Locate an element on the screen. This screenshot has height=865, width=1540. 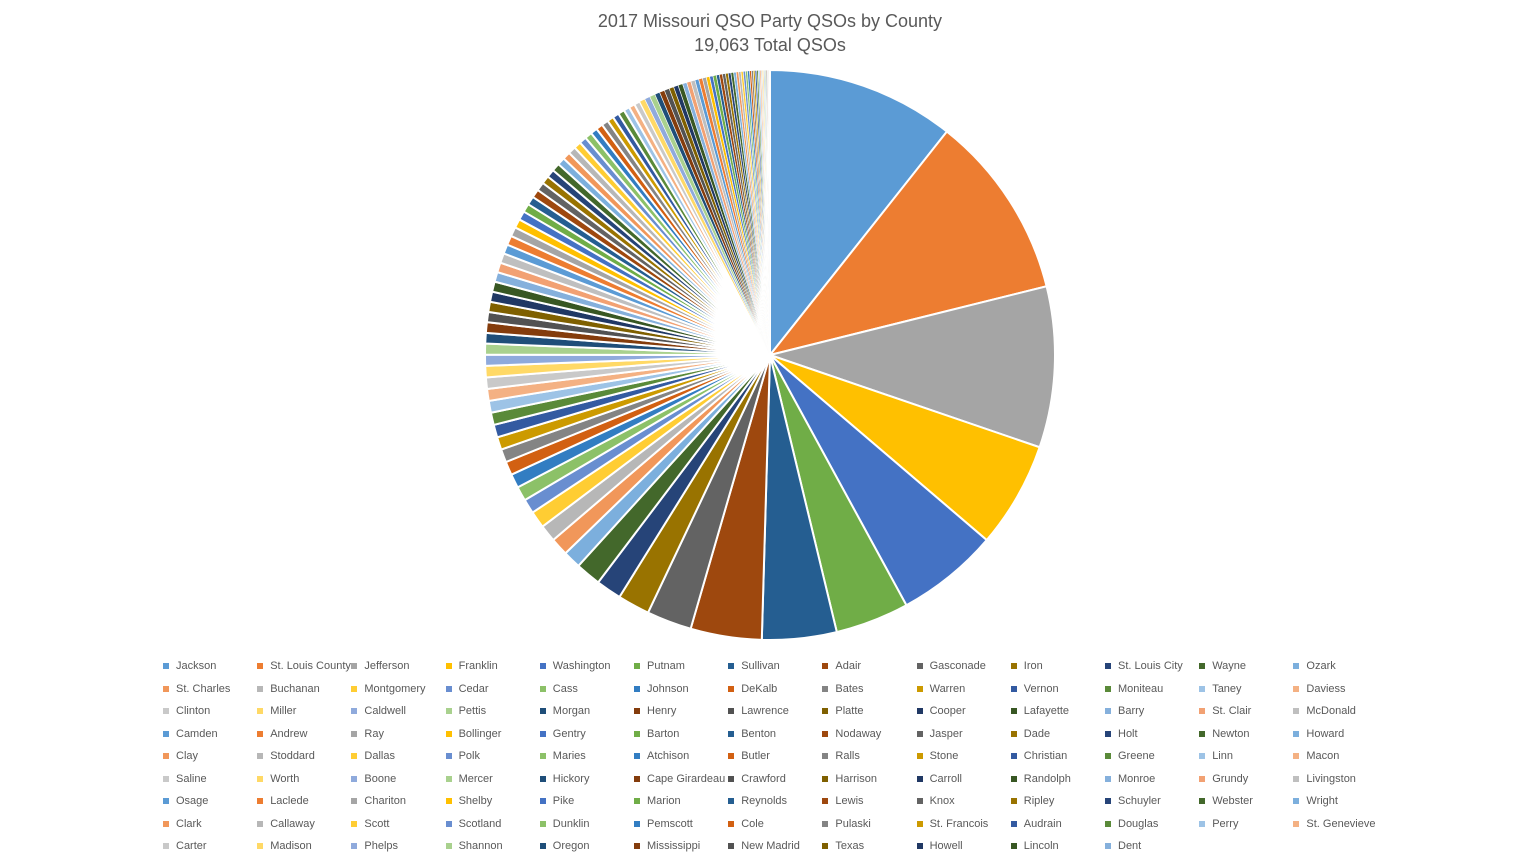
legend-item: Perry is located at coordinates (1218, 824).